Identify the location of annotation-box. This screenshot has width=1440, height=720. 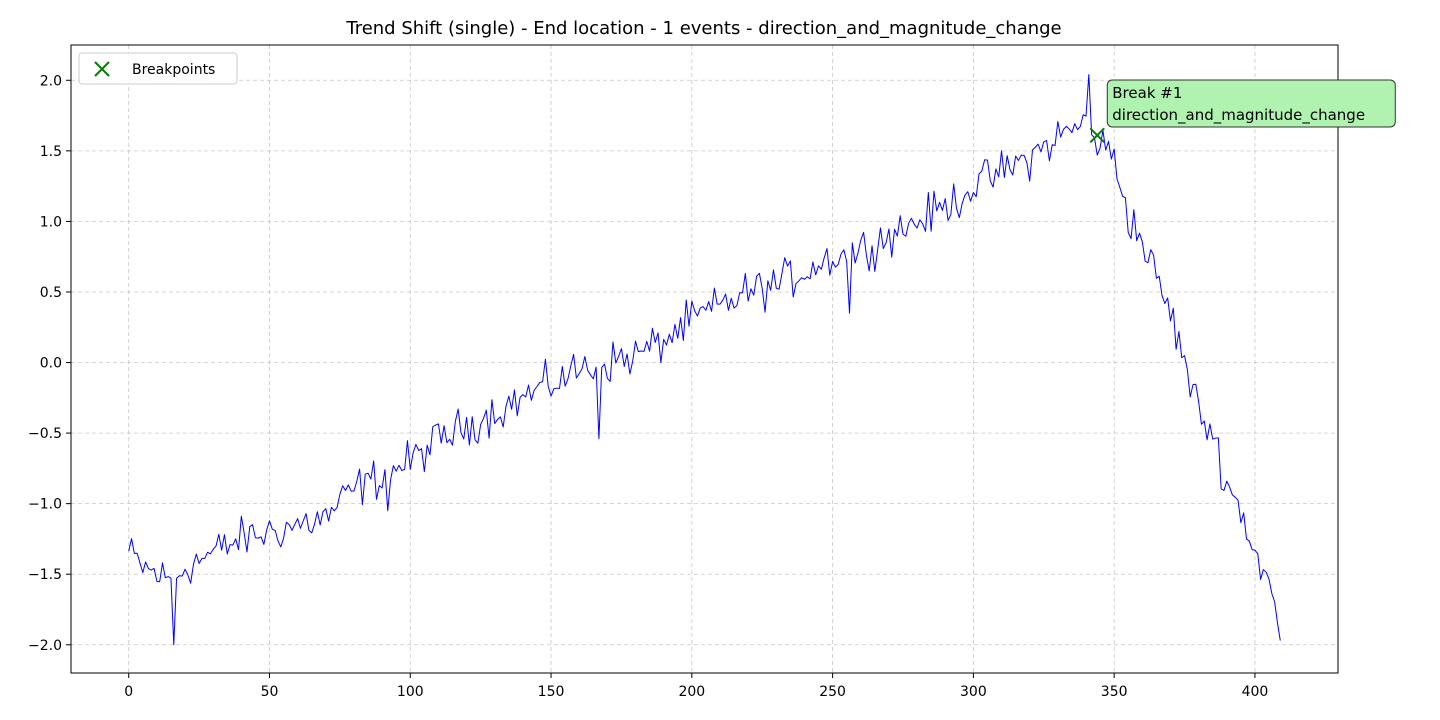
(1251, 103).